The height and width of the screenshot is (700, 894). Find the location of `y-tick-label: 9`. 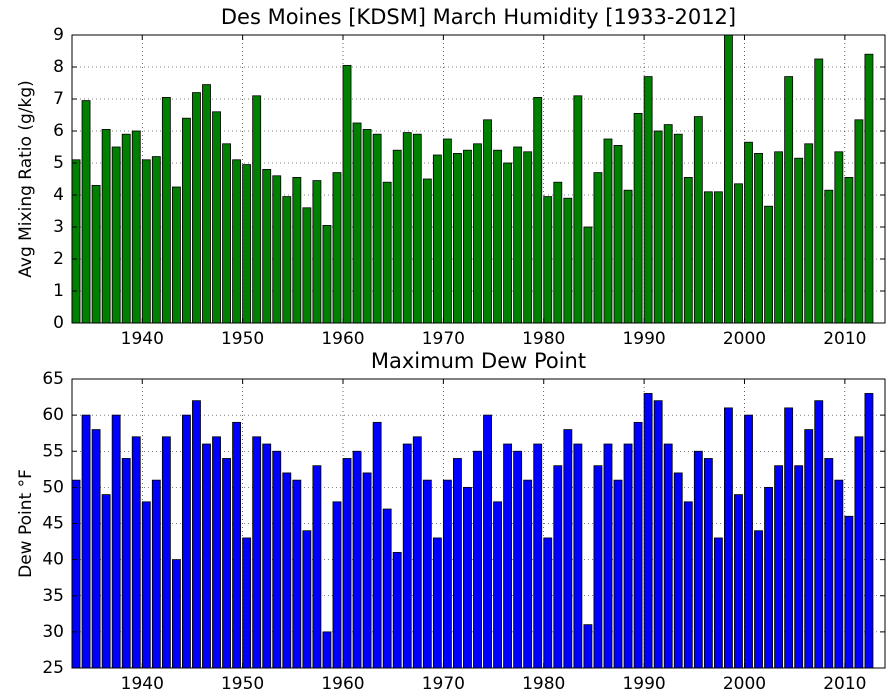

y-tick-label: 9 is located at coordinates (58, 35).